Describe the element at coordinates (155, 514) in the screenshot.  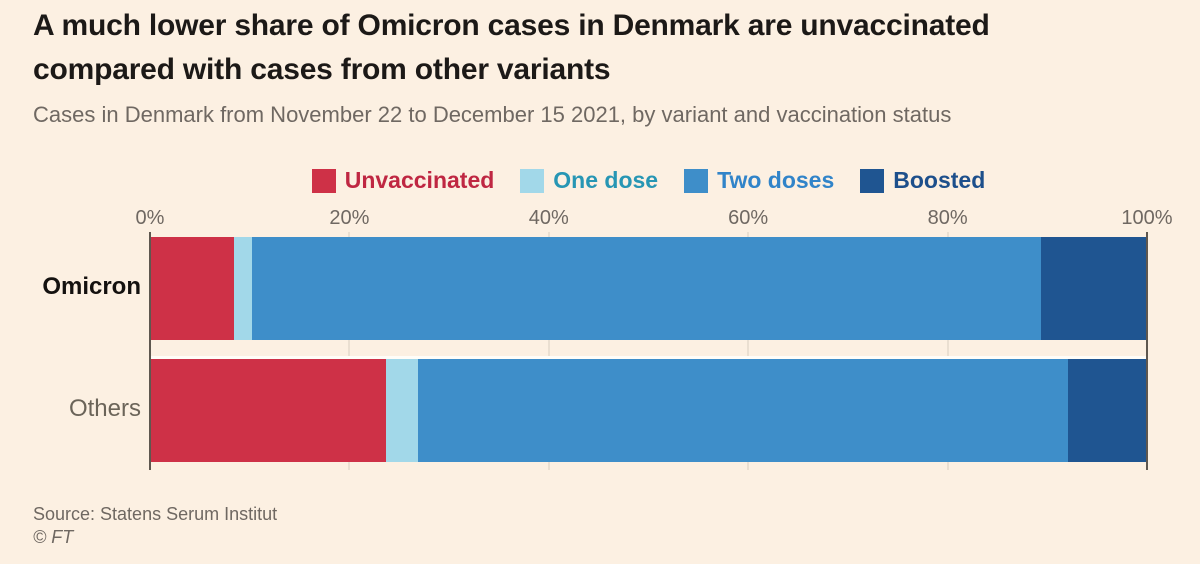
I see `source-line: Source: Statens Serum Institut` at that location.